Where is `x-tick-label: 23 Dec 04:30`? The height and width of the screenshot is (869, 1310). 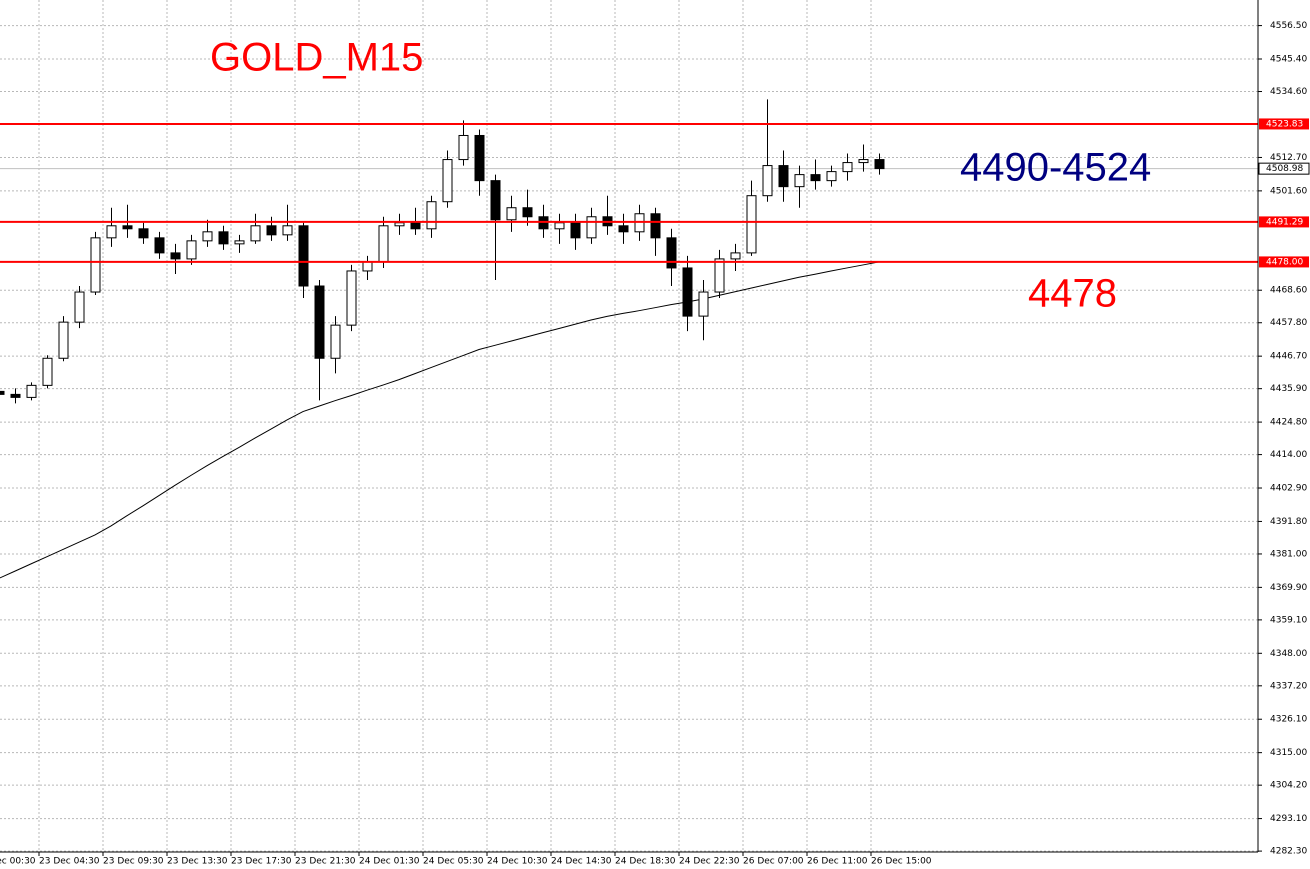
x-tick-label: 23 Dec 04:30 is located at coordinates (69, 862).